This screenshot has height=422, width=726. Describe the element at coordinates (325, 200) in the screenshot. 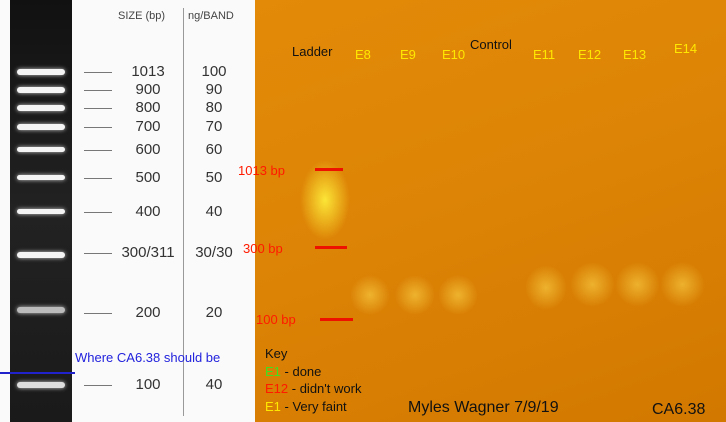

I see `ladder-glow` at that location.